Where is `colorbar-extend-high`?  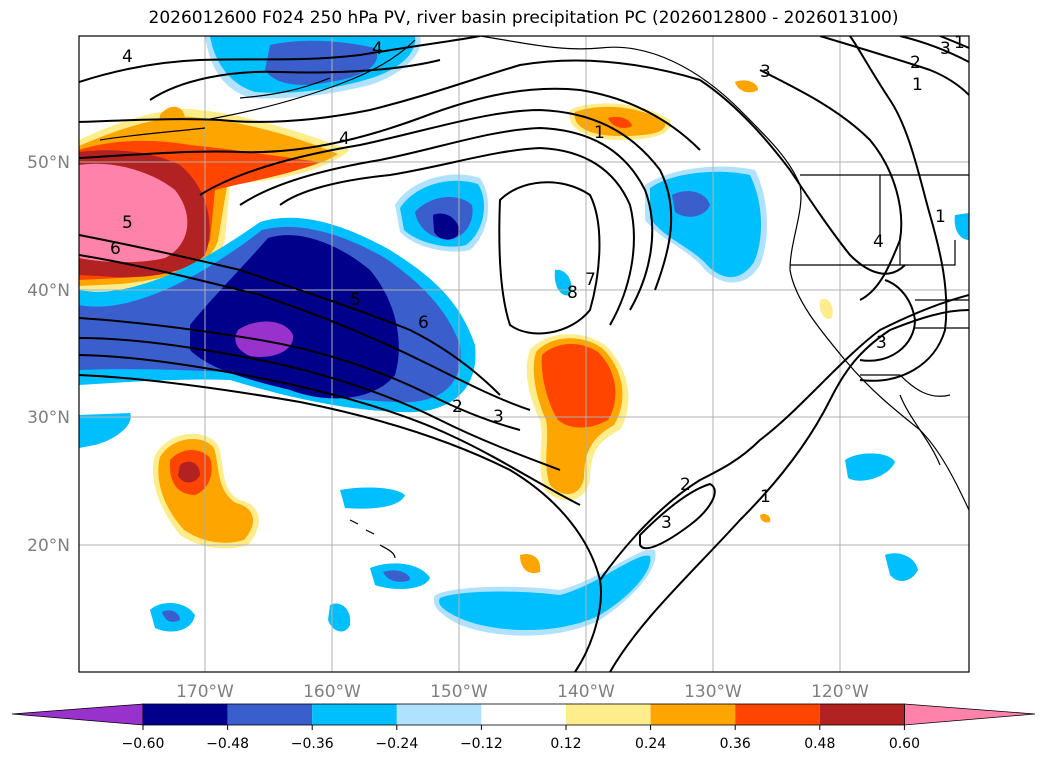
colorbar-extend-high is located at coordinates (970, 714).